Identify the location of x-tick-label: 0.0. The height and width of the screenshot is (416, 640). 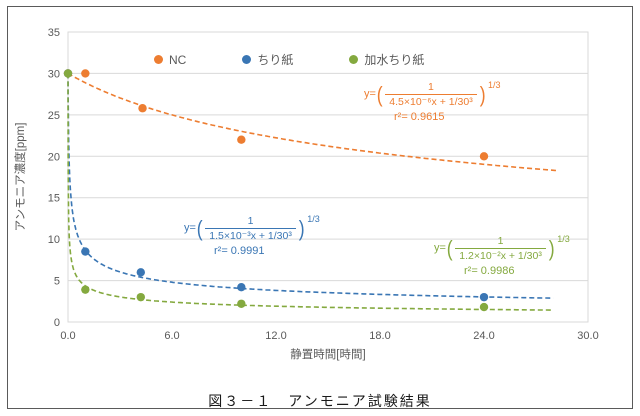
(67, 336).